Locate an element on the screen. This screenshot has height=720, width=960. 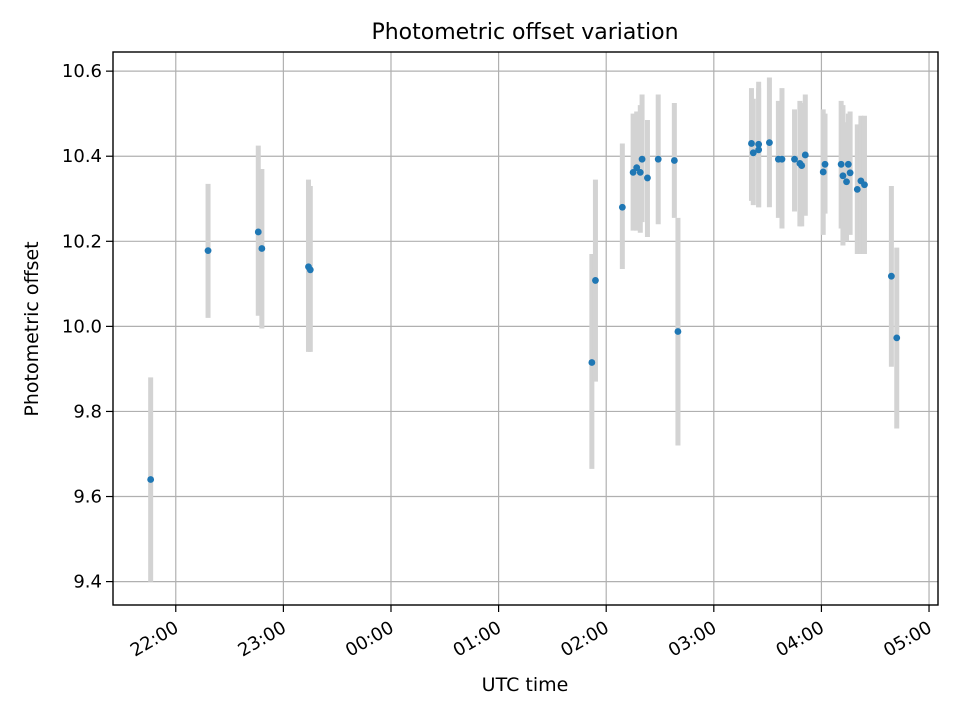
x-tick-label: 22:00 is located at coordinates (154, 639).